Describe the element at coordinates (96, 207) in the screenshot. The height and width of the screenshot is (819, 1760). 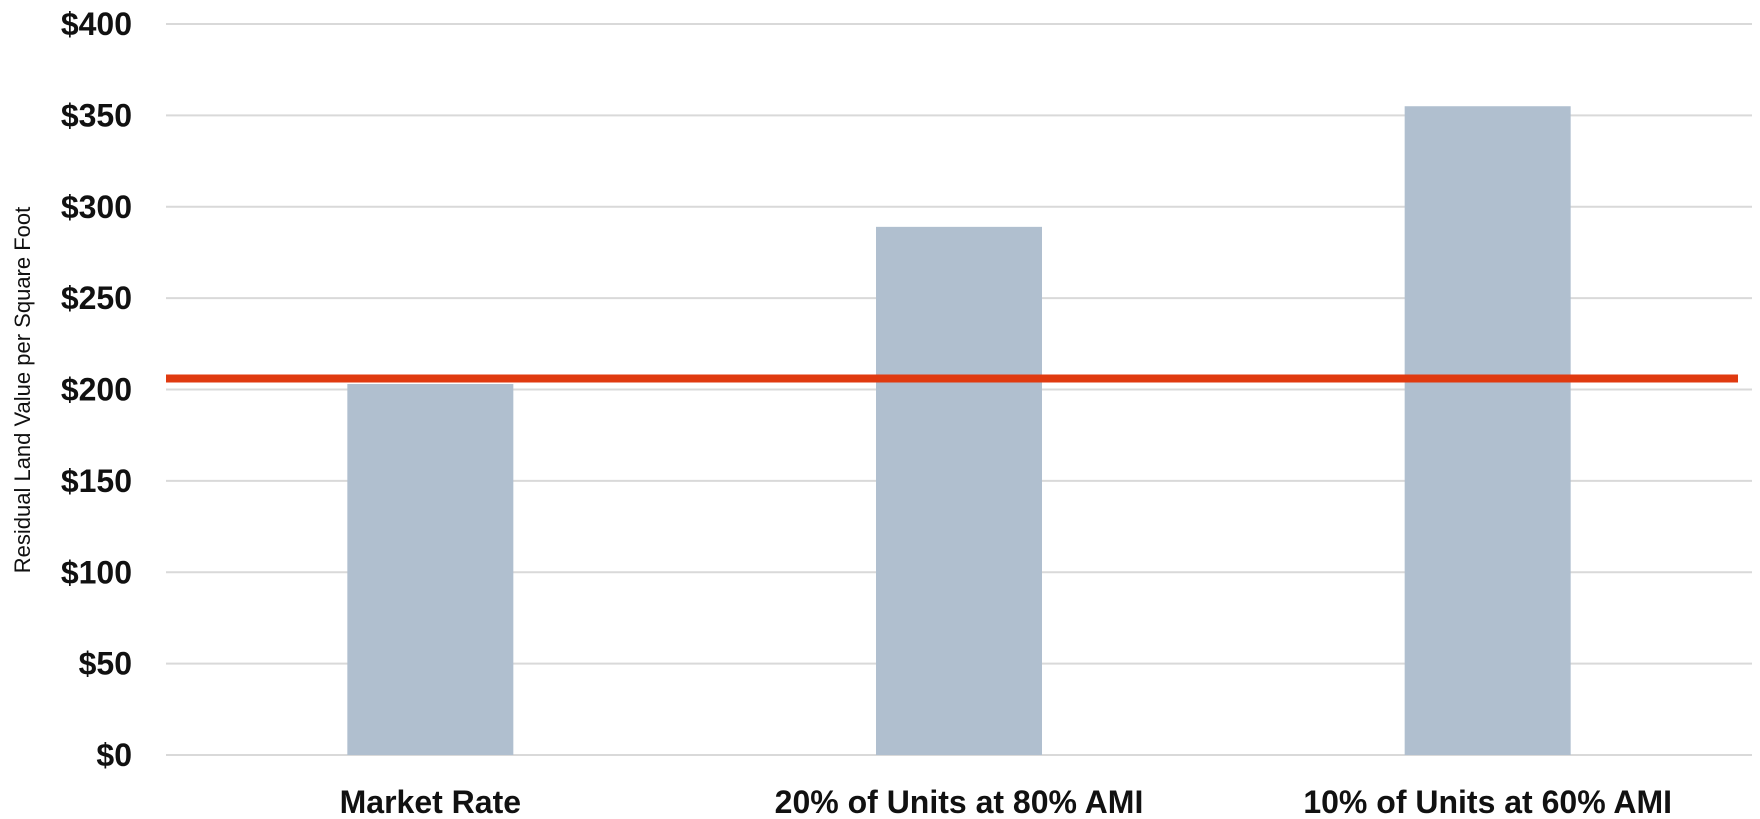
I see `y-tick-label: $300` at that location.